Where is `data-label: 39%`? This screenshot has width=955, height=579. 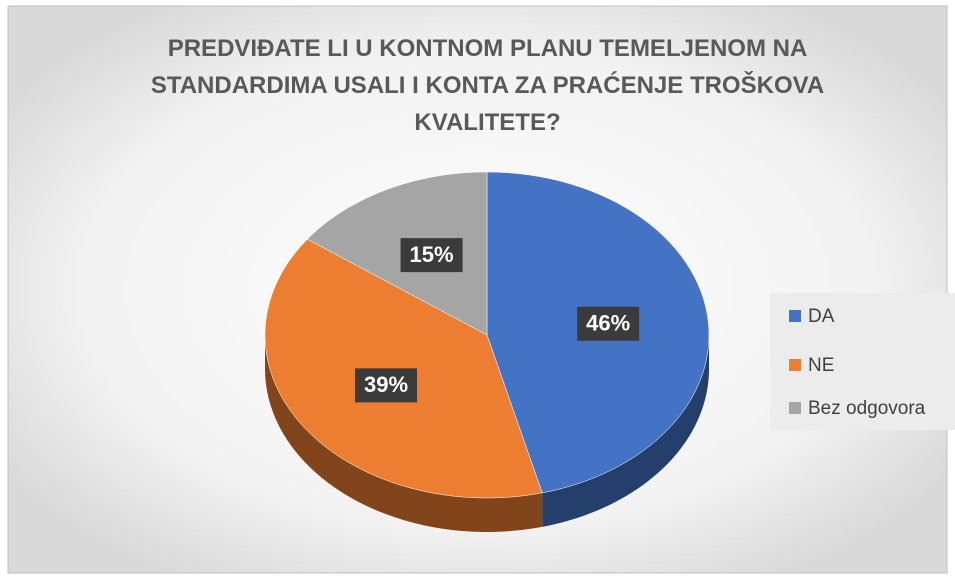
data-label: 39% is located at coordinates (386, 384).